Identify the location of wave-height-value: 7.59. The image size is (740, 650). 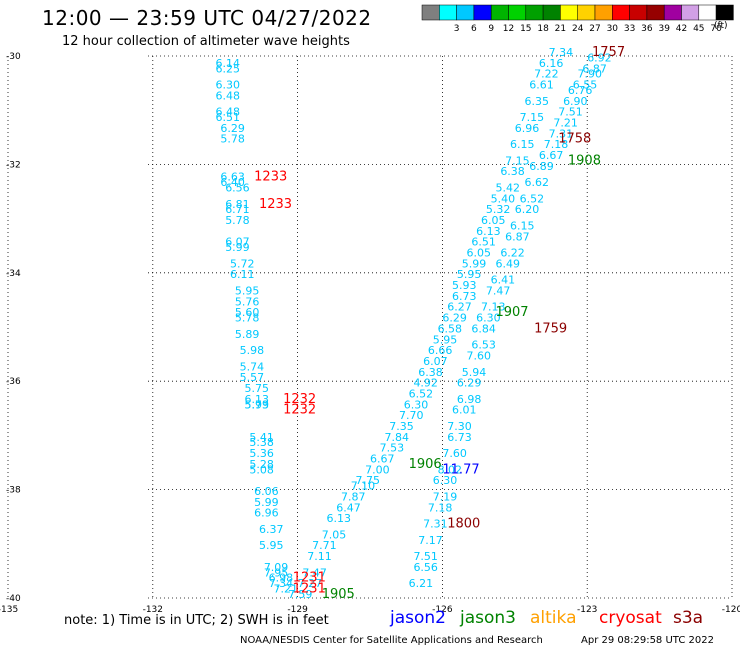
(300, 594).